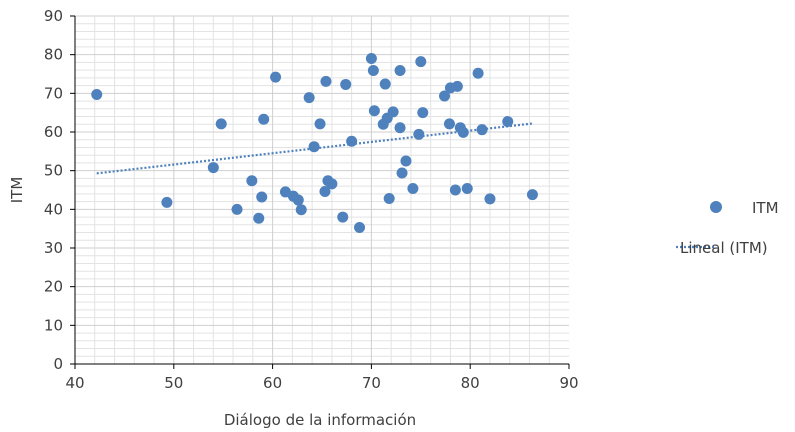 This screenshot has height=432, width=795. Describe the element at coordinates (53, 132) in the screenshot. I see `y-tick-label: 60` at that location.